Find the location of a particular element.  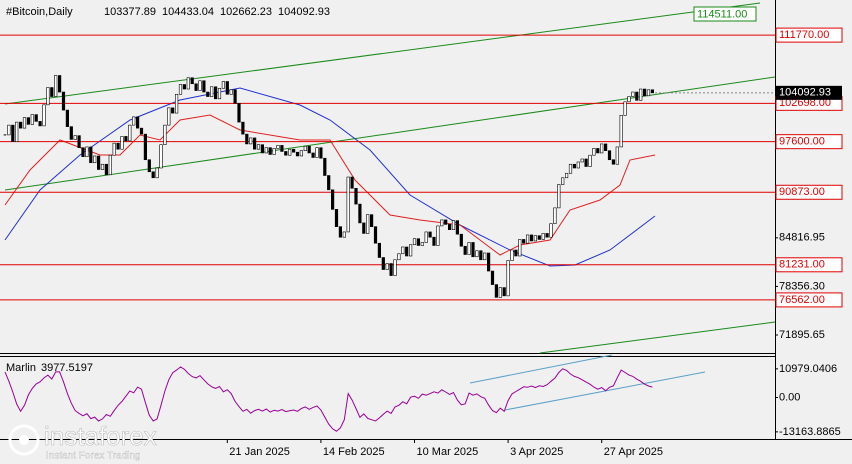

y-tick-label: 78356.30 is located at coordinates (802, 286).